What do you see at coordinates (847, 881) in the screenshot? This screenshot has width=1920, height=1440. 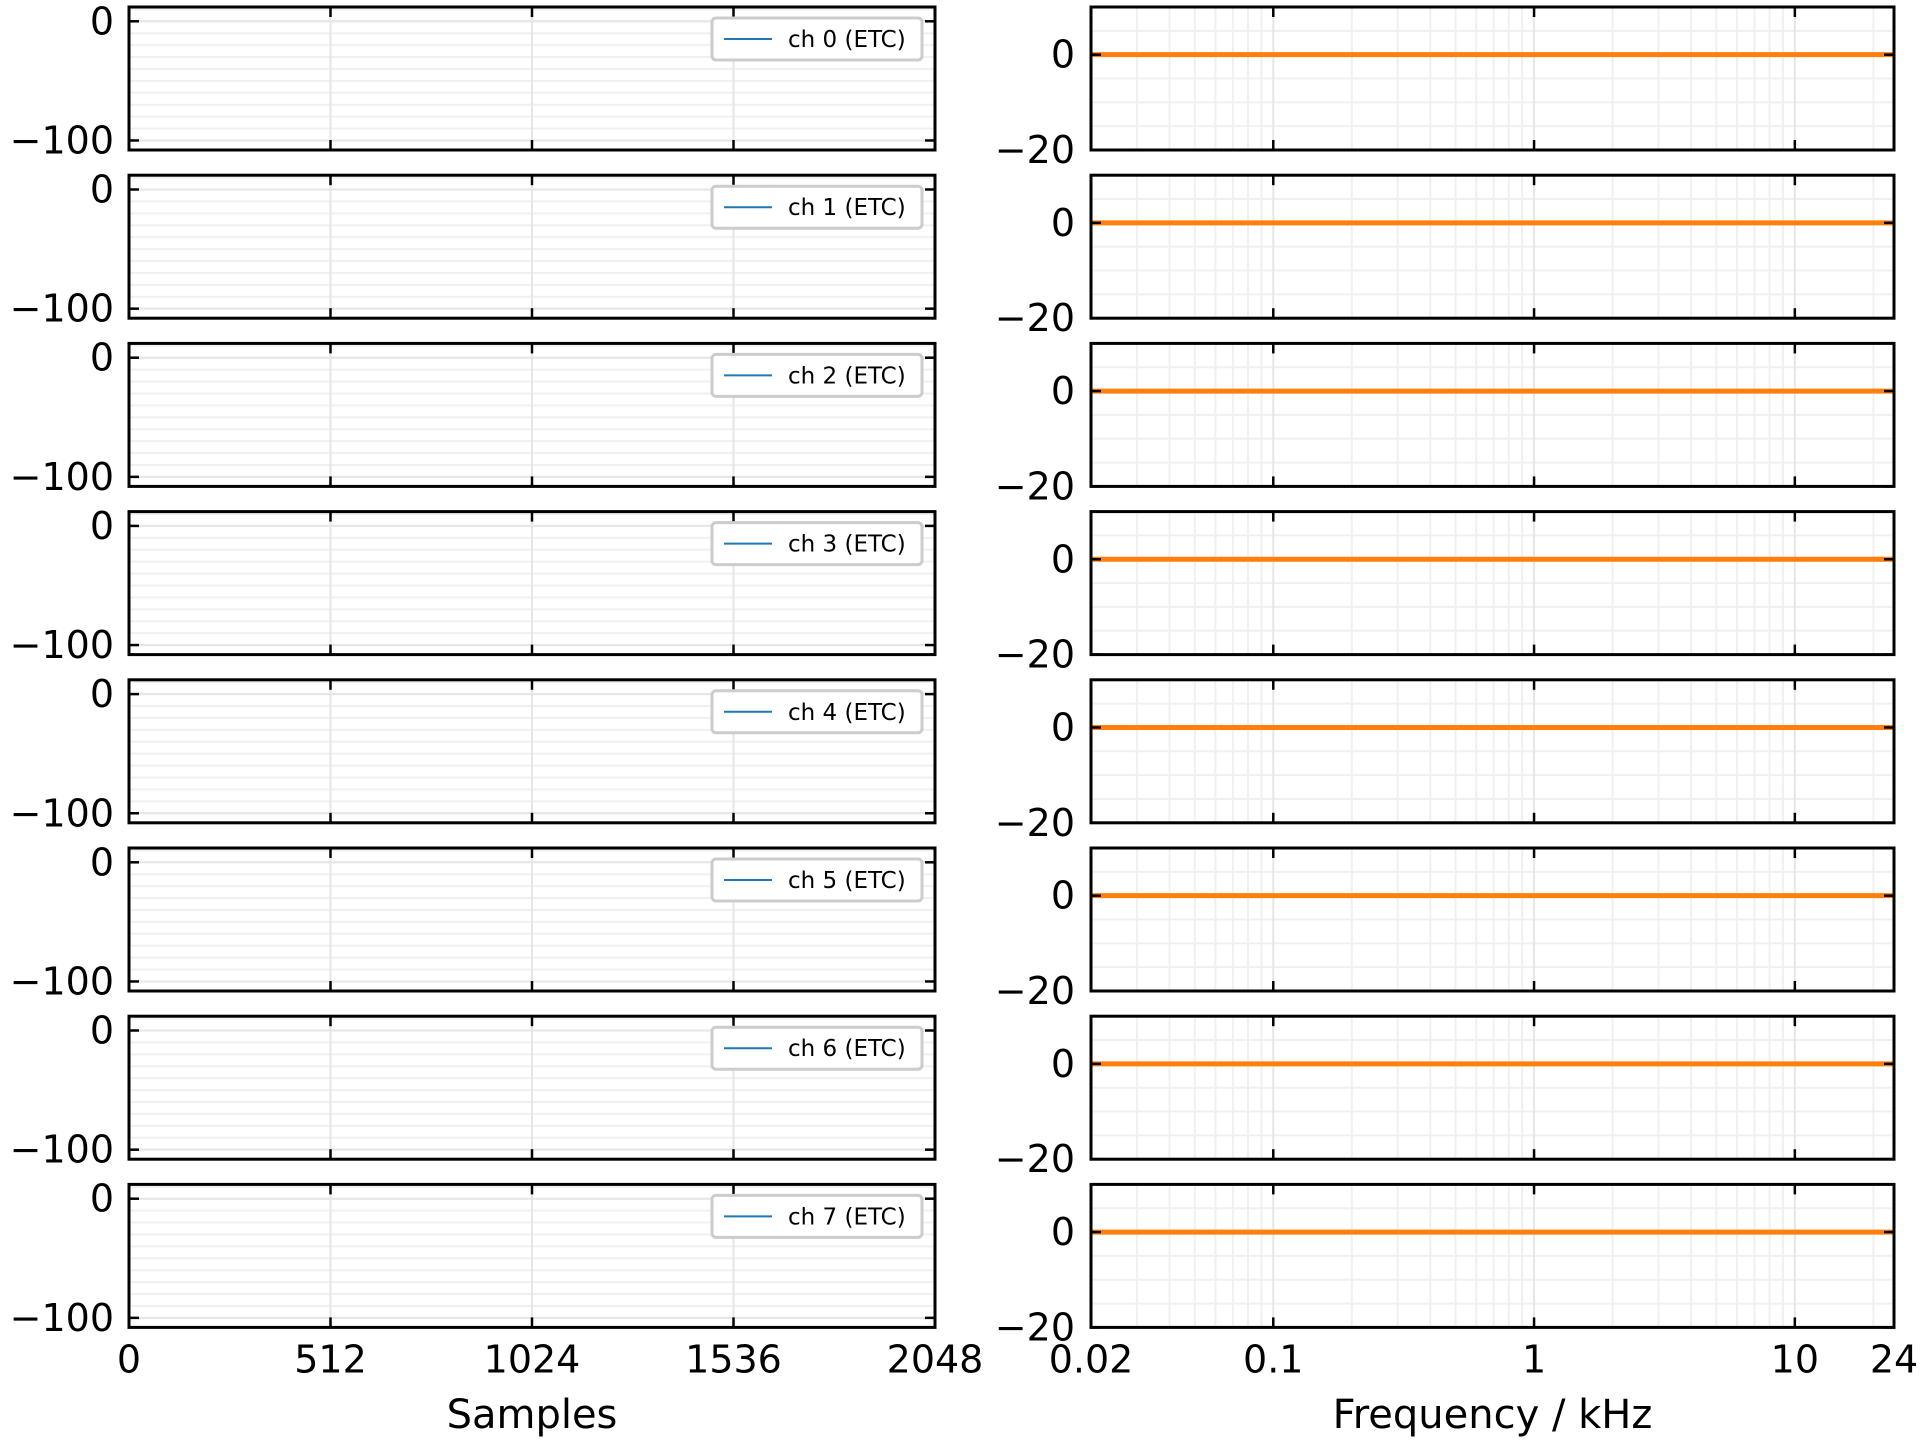 I see `legend-label: ch 5 (ETC)` at bounding box center [847, 881].